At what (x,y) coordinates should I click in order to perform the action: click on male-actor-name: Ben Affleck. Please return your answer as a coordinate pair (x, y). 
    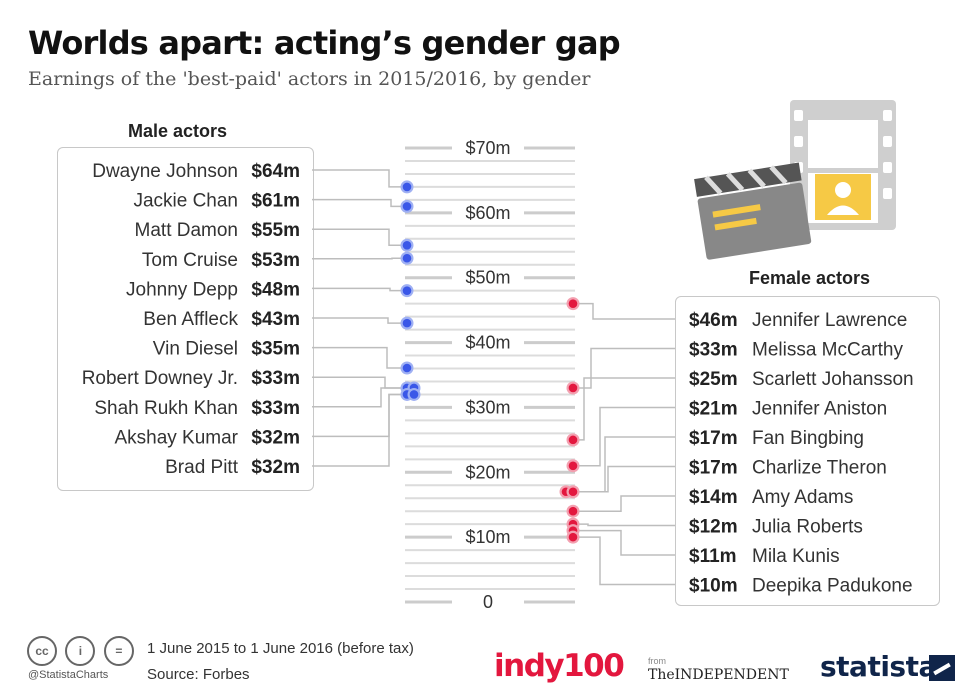
    Looking at the image, I should click on (190, 319).